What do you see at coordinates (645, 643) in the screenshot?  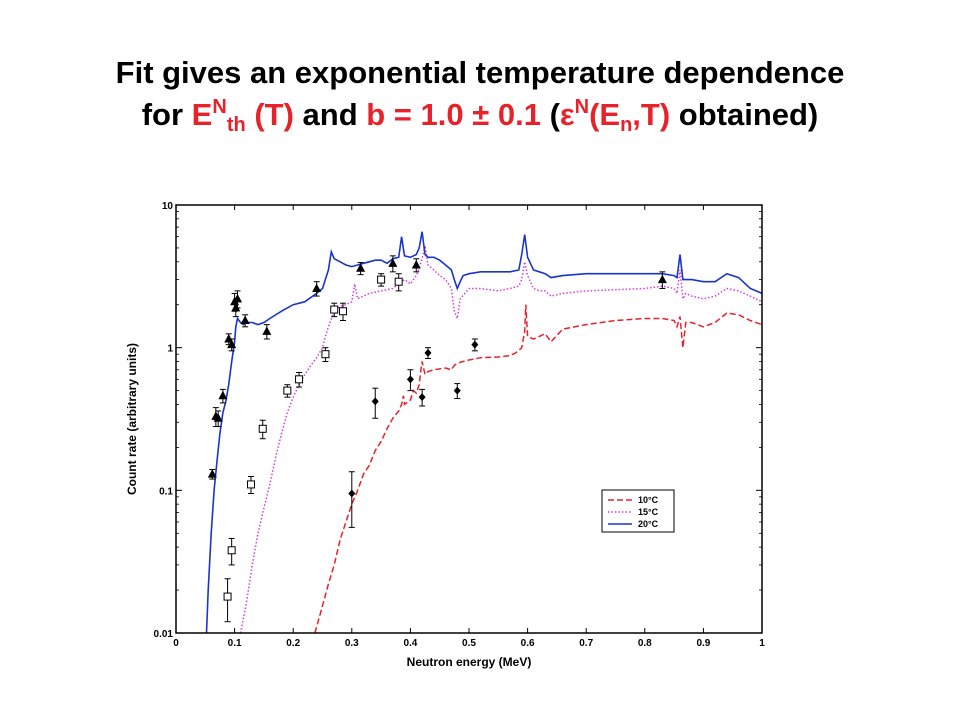 I see `x-tick-label: 0.8` at bounding box center [645, 643].